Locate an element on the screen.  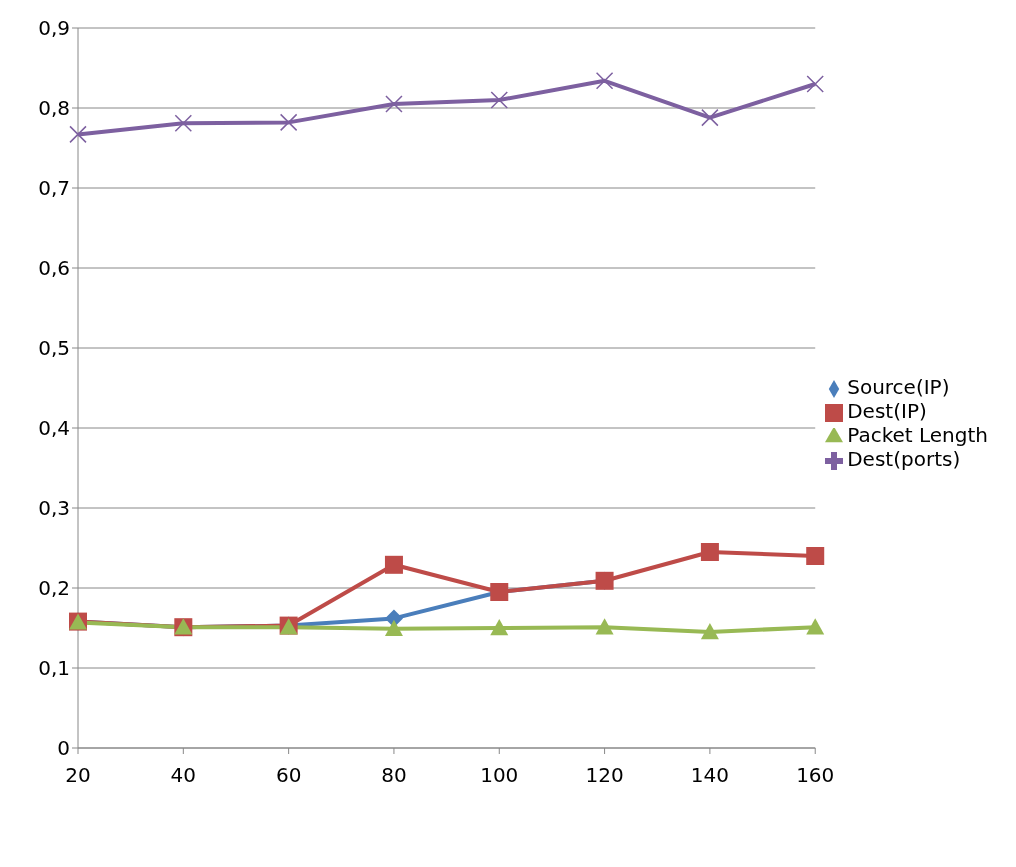
x-tick-label: 160 is located at coordinates (815, 775).